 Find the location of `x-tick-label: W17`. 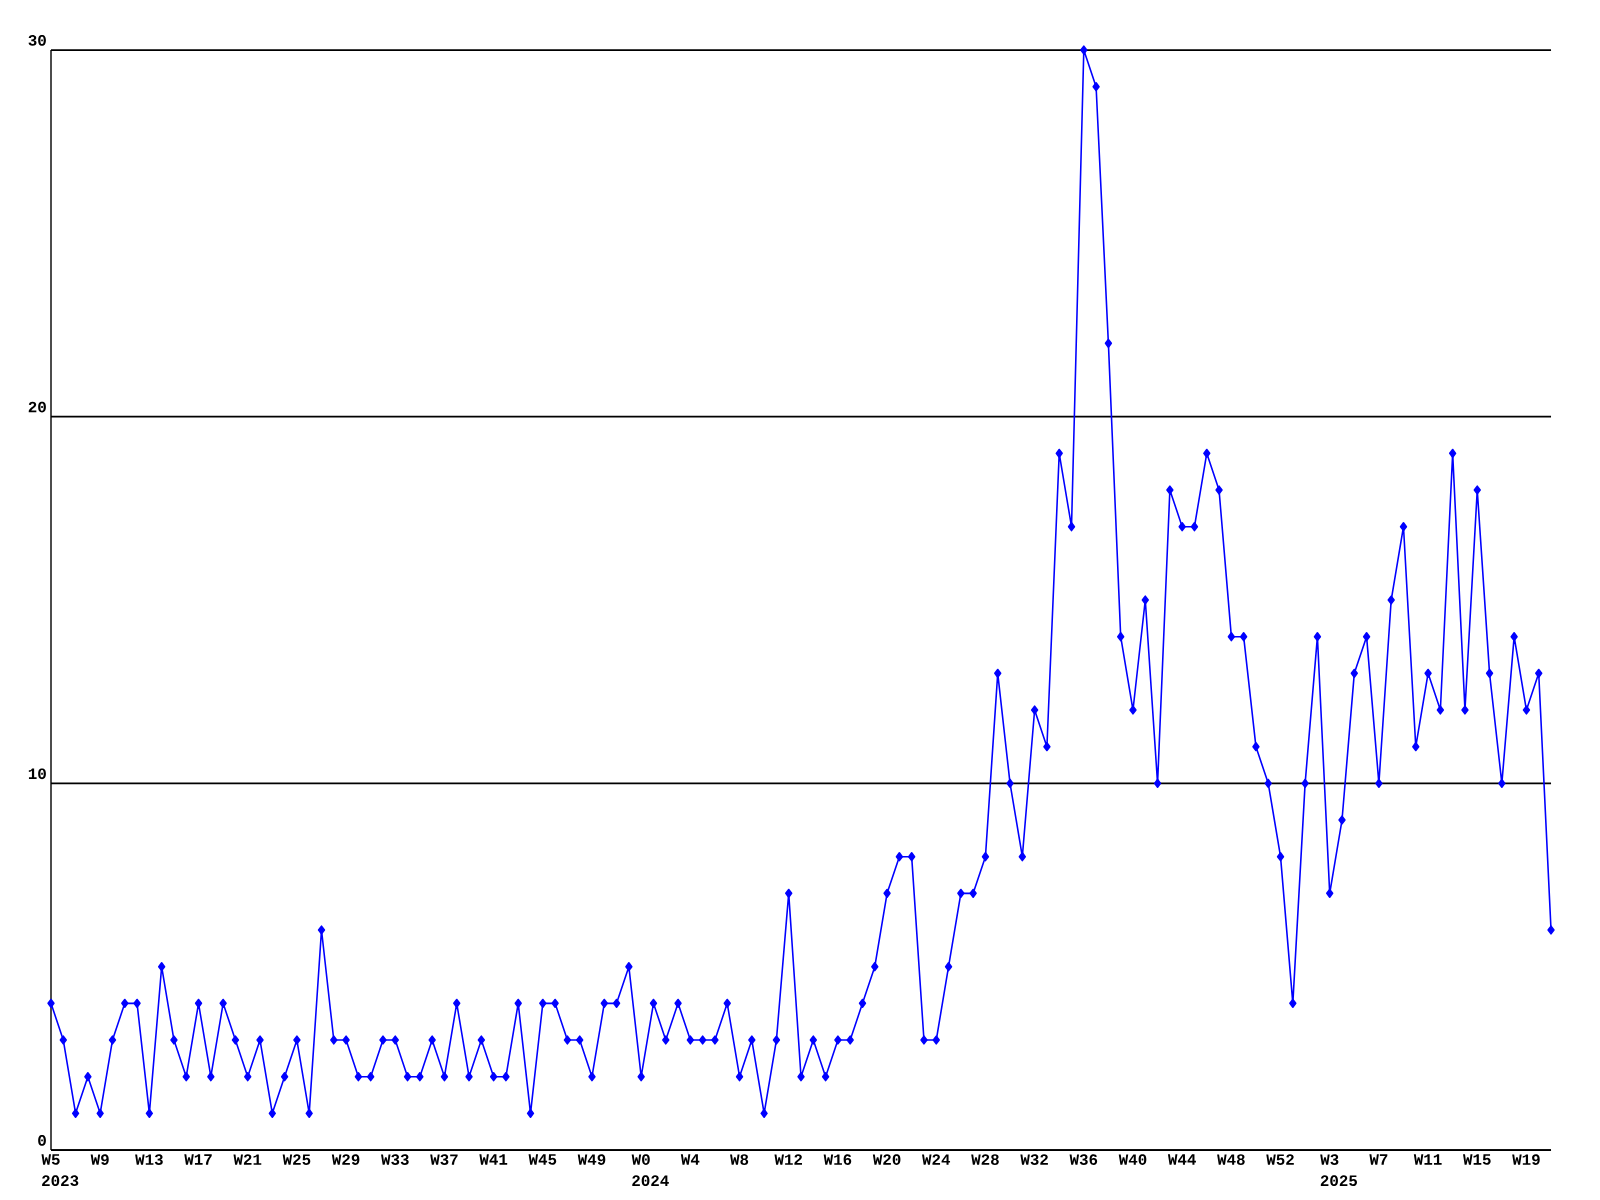

x-tick-label: W17 is located at coordinates (198, 1159).